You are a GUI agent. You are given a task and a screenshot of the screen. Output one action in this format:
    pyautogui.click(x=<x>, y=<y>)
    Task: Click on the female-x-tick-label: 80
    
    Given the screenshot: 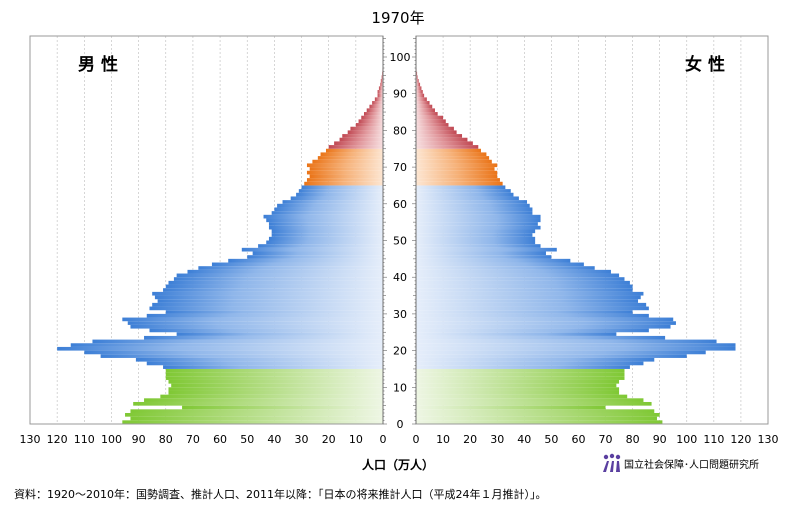 What is the action you would take?
    pyautogui.click(x=633, y=439)
    